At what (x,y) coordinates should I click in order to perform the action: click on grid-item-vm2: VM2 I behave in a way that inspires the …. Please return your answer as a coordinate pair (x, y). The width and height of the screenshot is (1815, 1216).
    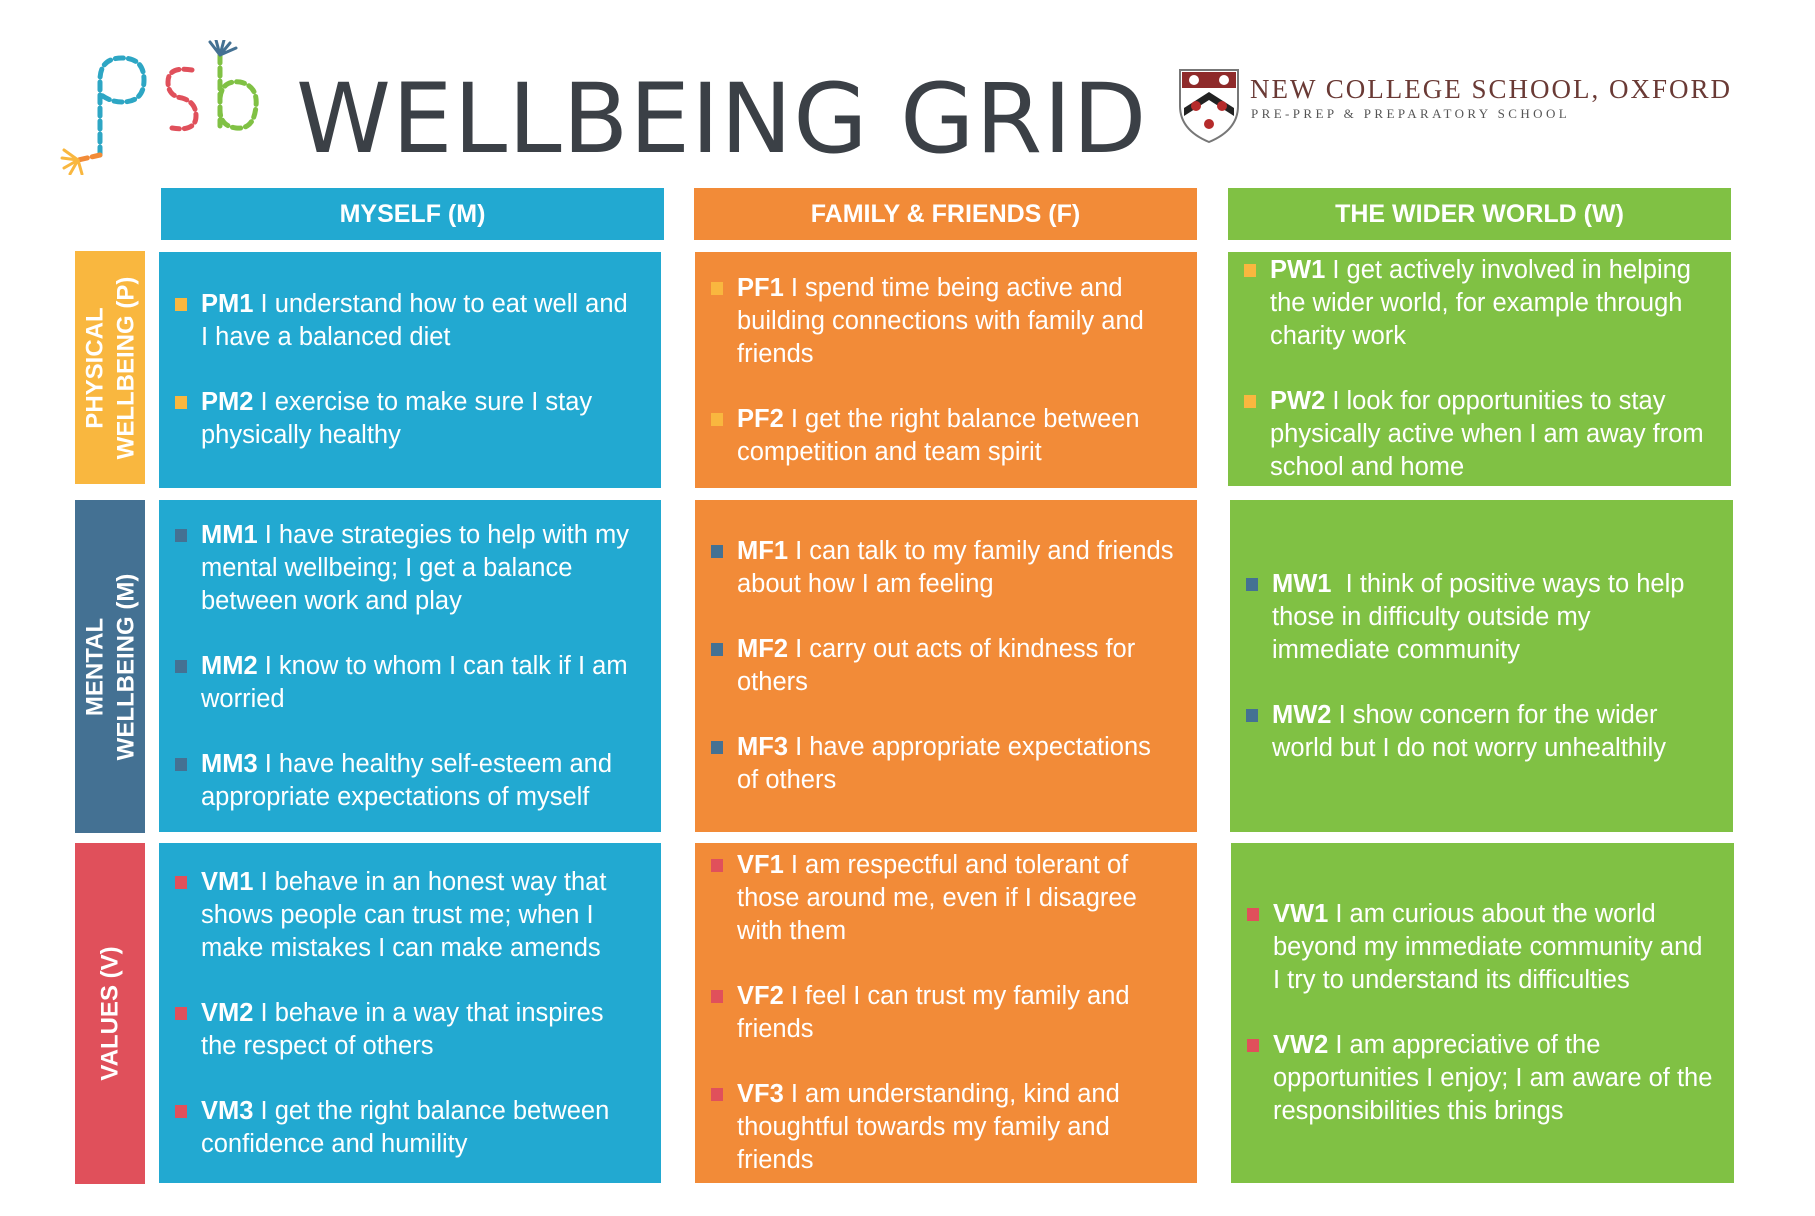
    Looking at the image, I should click on (408, 1030).